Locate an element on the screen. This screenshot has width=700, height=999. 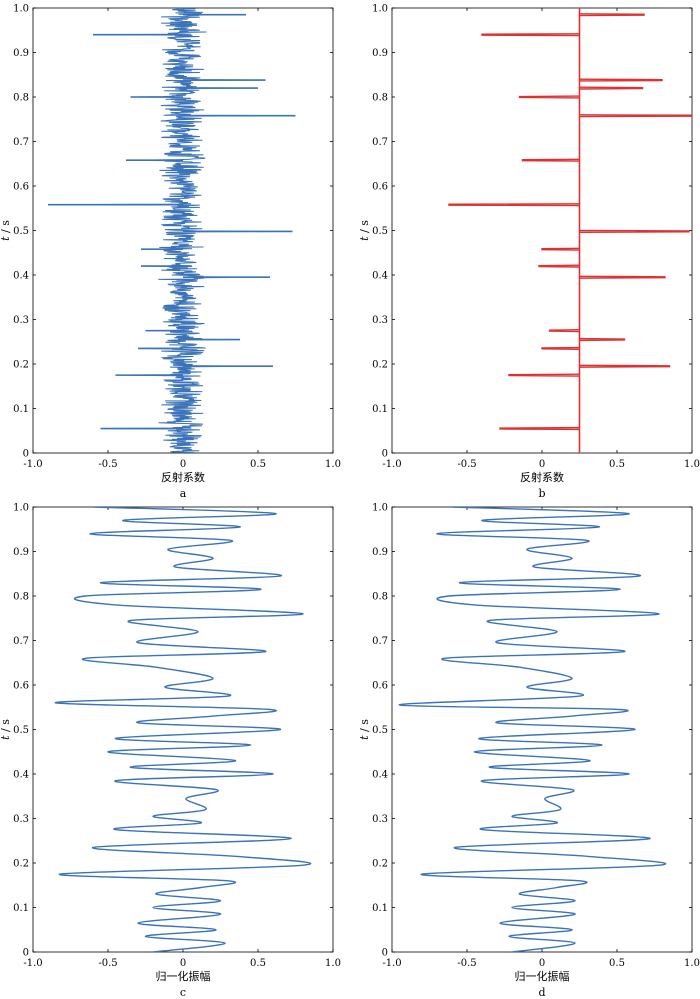
y-axis-label: t / s is located at coordinates (6, 729).